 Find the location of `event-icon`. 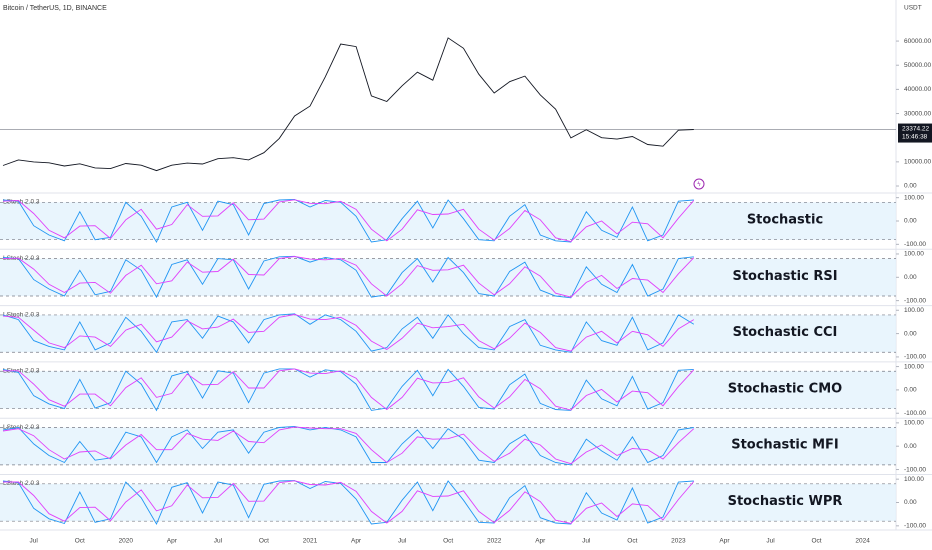

event-icon is located at coordinates (699, 184).